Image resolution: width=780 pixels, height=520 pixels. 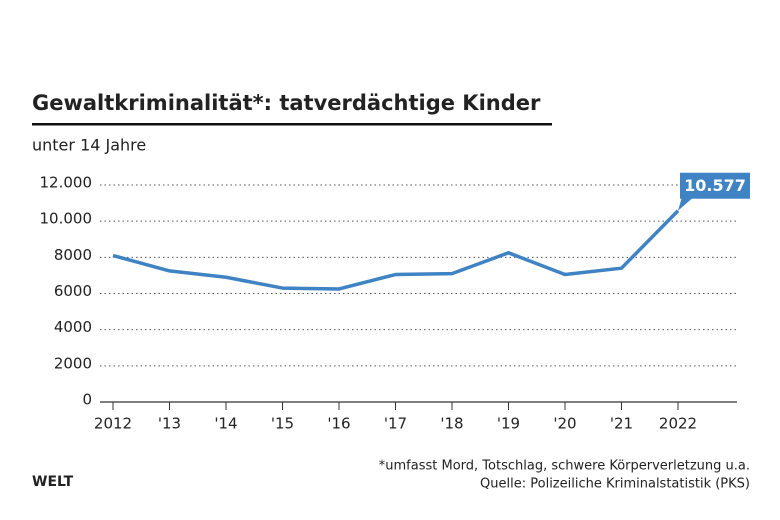 I want to click on label-pointer, so click(x=686, y=203).